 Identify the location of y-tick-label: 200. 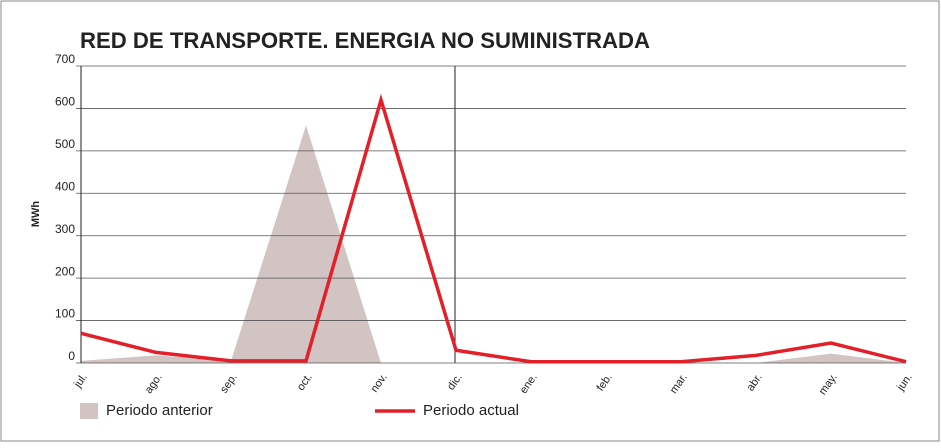
(65, 271).